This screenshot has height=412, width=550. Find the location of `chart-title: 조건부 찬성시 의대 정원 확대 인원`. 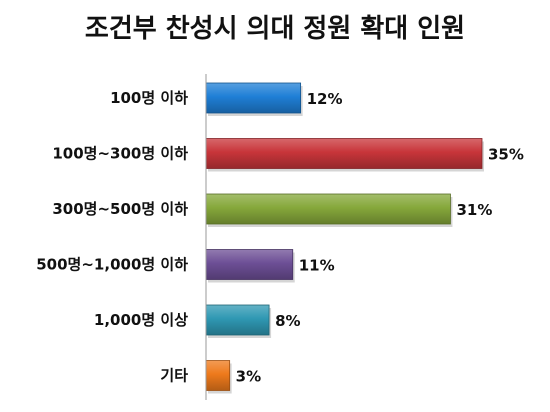

chart-title: 조건부 찬성시 의대 정원 확대 인원 is located at coordinates (275, 29).